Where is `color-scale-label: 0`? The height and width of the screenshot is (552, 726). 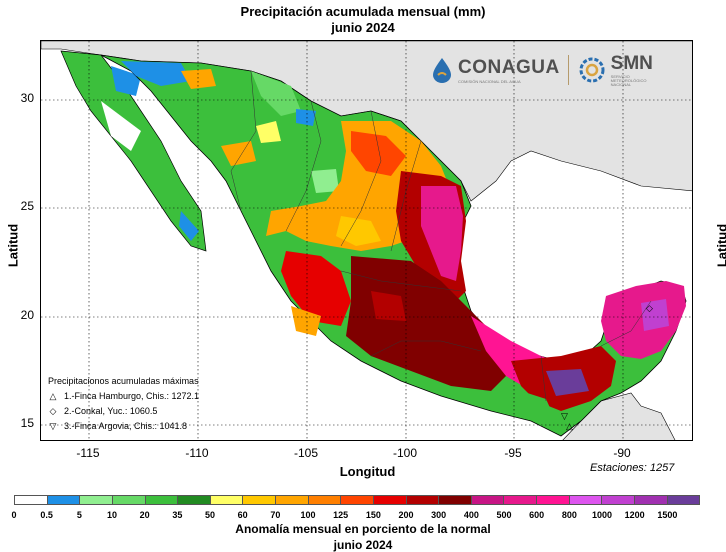
color-scale-label: 0 is located at coordinates (14, 515).